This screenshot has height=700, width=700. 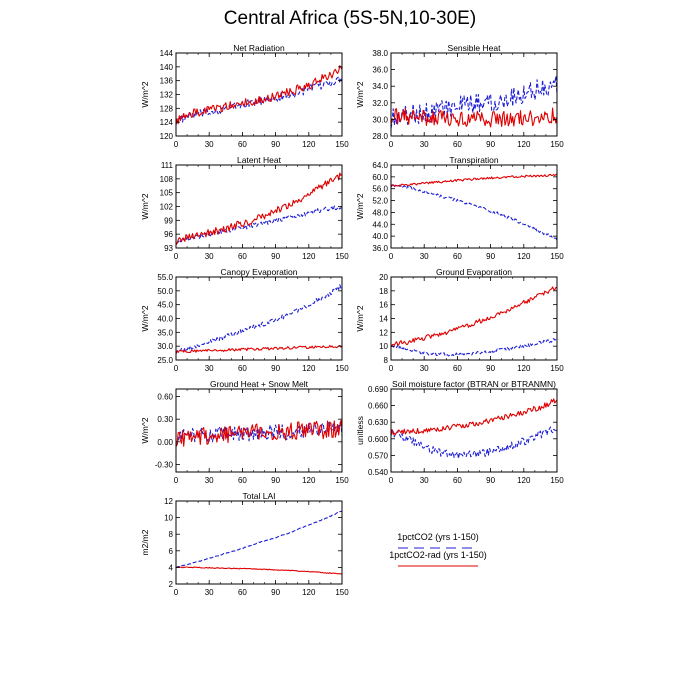 What do you see at coordinates (474, 272) in the screenshot?
I see `panel-title: Ground Evaporation` at bounding box center [474, 272].